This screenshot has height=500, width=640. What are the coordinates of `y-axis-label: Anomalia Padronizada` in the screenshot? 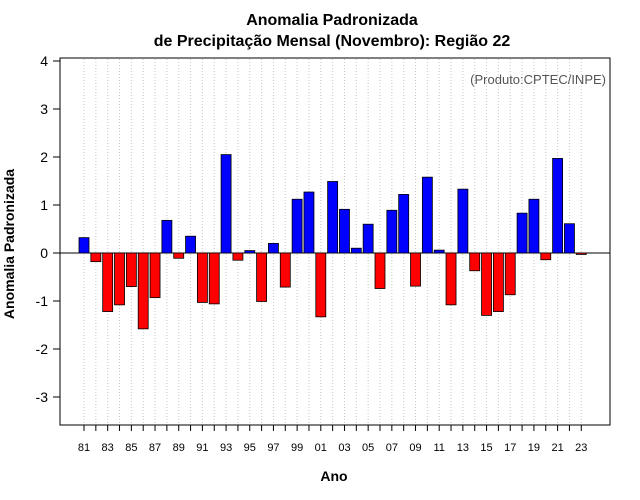 It's located at (9, 244).